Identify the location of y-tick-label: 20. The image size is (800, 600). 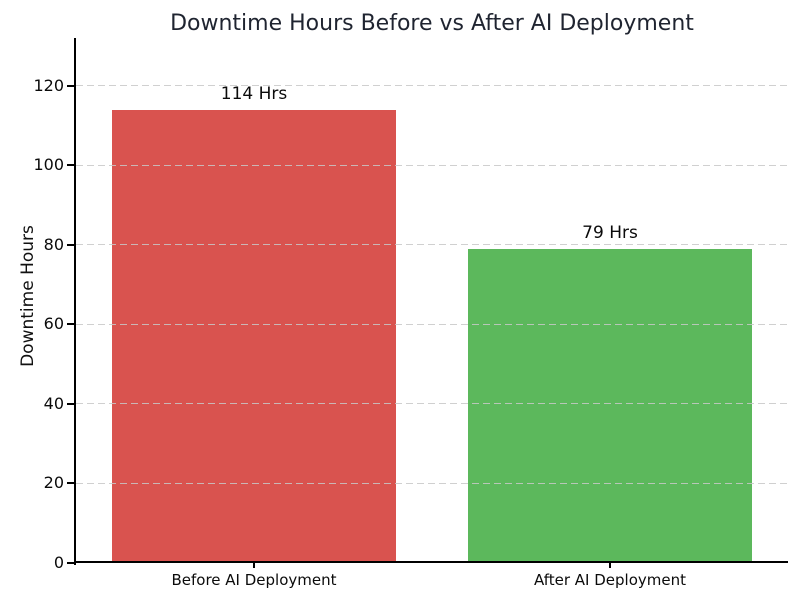
(53, 483).